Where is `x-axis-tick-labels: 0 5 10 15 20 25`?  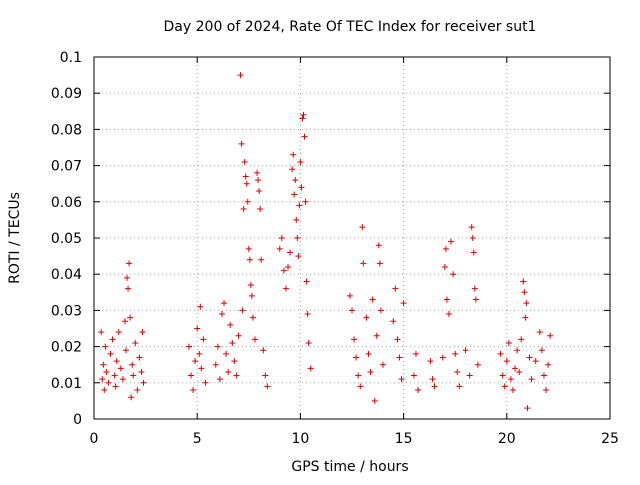 x-axis-tick-labels: 0 5 10 15 20 25 is located at coordinates (354, 439).